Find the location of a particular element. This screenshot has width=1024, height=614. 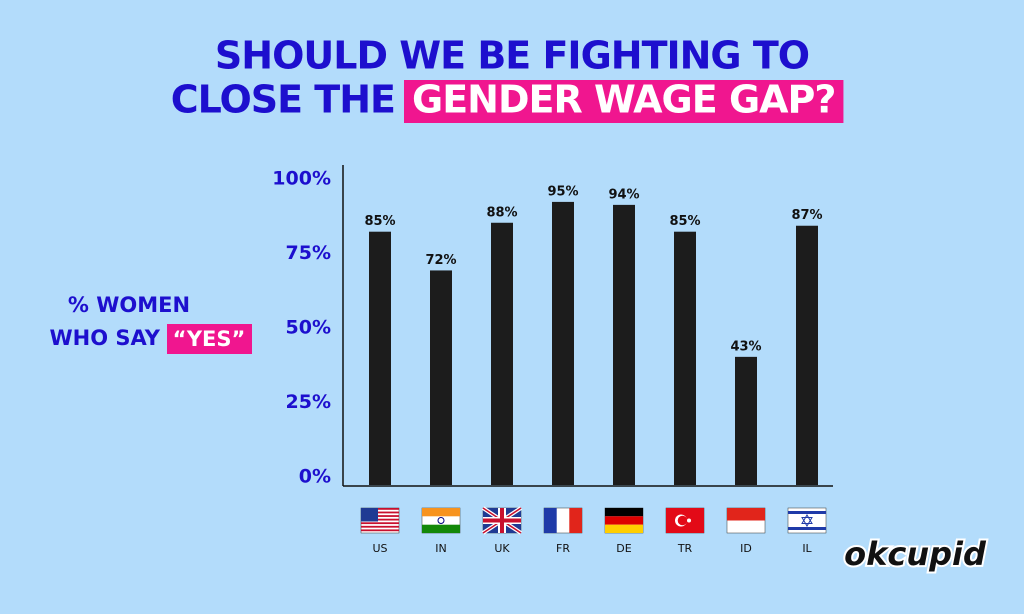

value-label: 43% is located at coordinates (745, 346).